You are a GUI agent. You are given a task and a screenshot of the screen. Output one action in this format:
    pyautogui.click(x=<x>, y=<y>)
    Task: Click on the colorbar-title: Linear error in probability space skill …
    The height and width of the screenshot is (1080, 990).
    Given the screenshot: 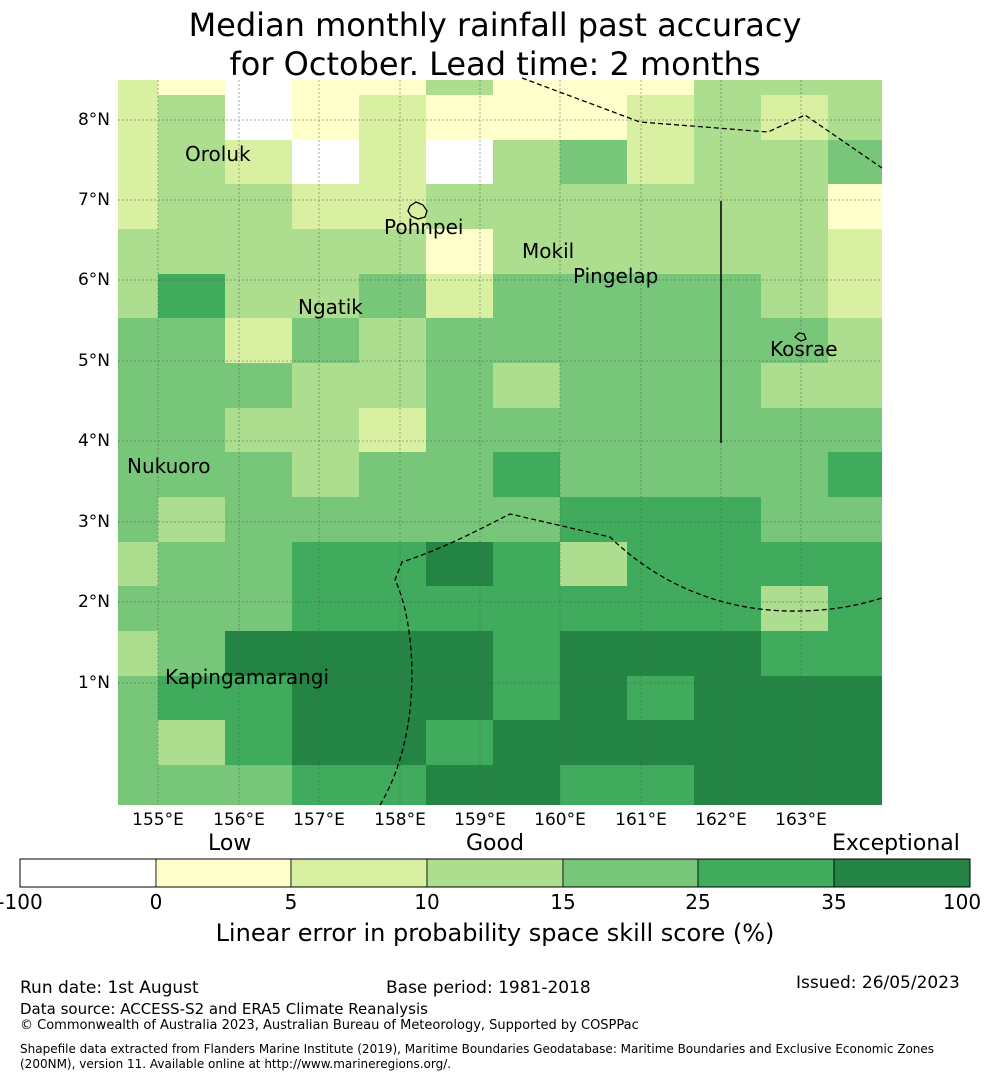 What is the action you would take?
    pyautogui.click(x=495, y=933)
    